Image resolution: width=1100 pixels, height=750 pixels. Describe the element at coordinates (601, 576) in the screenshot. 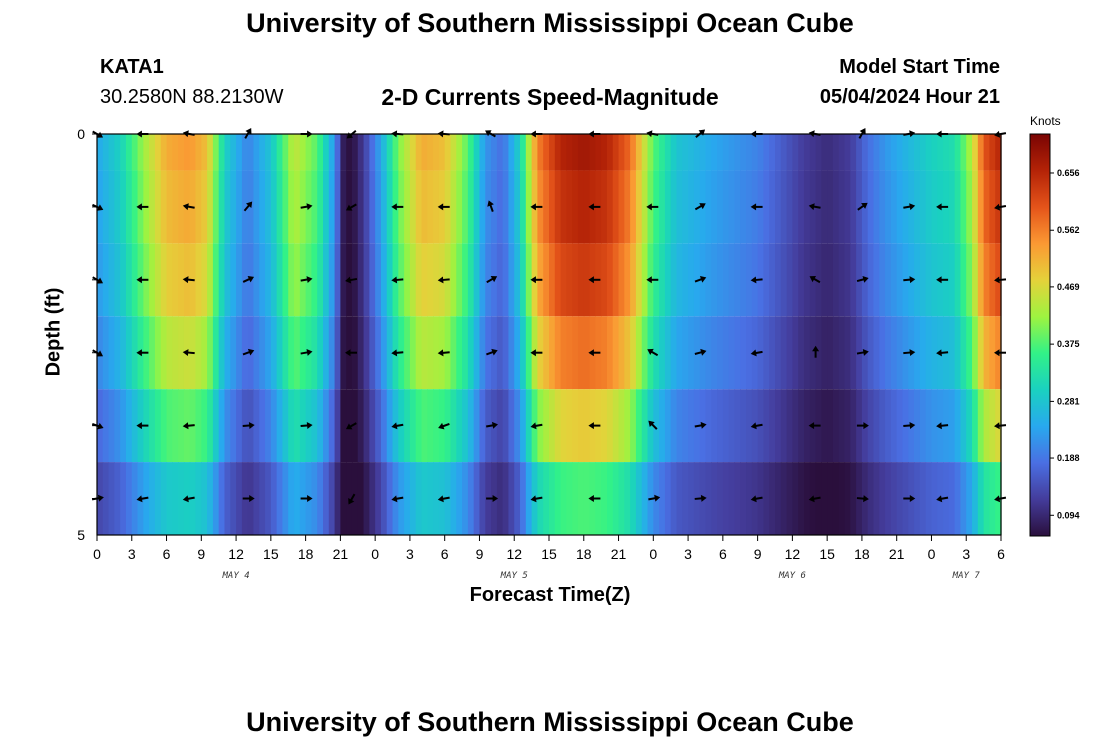

I see `date-labels: MAY 4 MAY 5 MAY 6 MAY 7` at that location.